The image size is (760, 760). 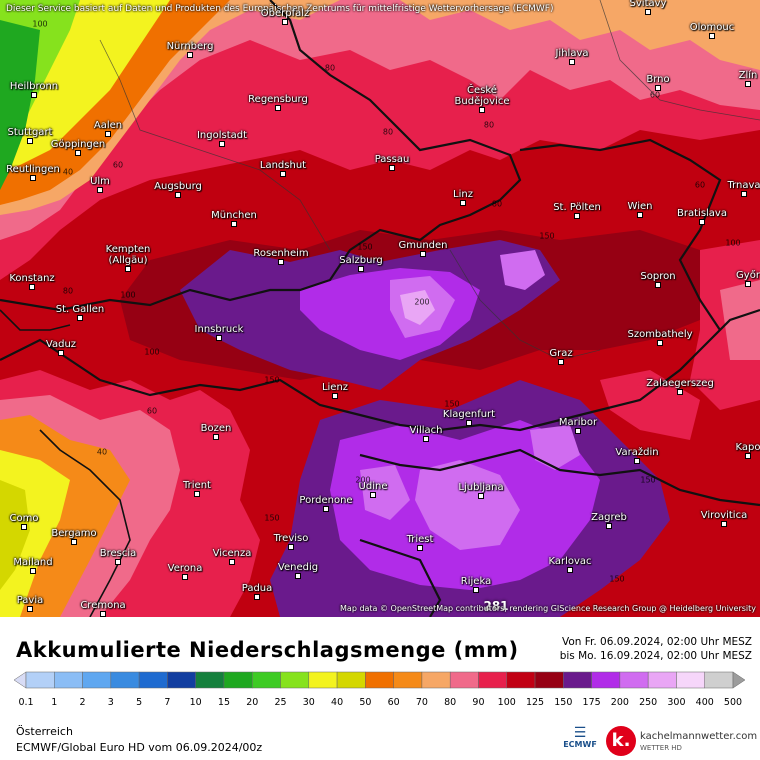 What do you see at coordinates (648, 702) in the screenshot?
I see `legend-label: 250` at bounding box center [648, 702].